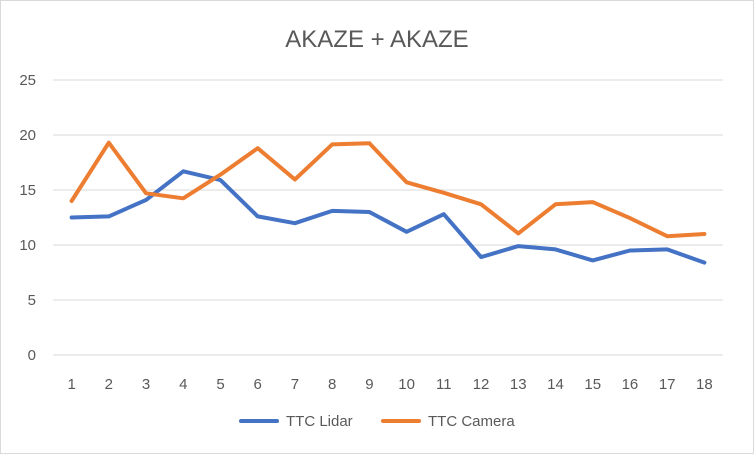  I want to click on y-tick-label: 25, so click(27, 80).